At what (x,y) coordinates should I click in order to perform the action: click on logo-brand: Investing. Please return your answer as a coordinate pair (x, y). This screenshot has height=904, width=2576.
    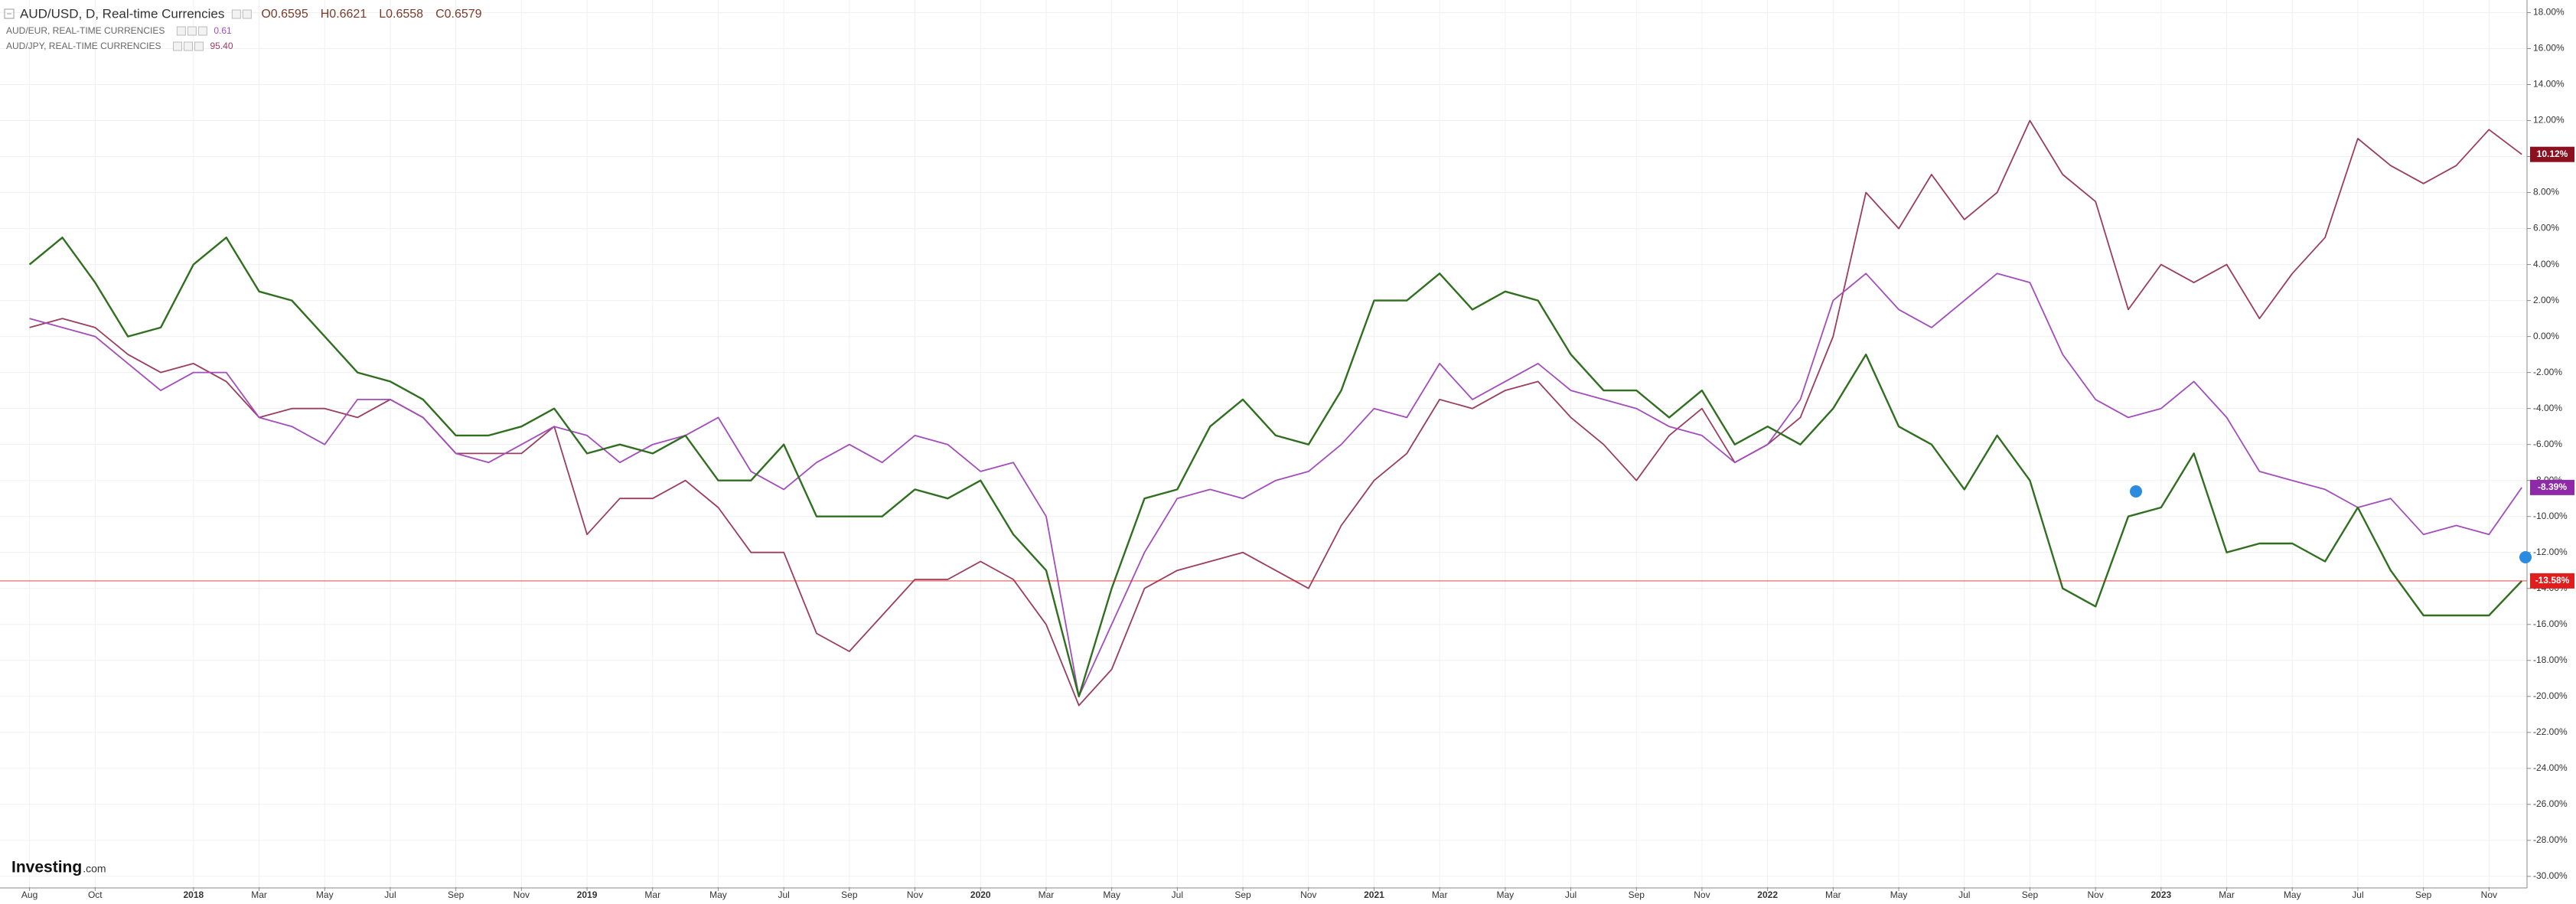
    Looking at the image, I should click on (47, 867).